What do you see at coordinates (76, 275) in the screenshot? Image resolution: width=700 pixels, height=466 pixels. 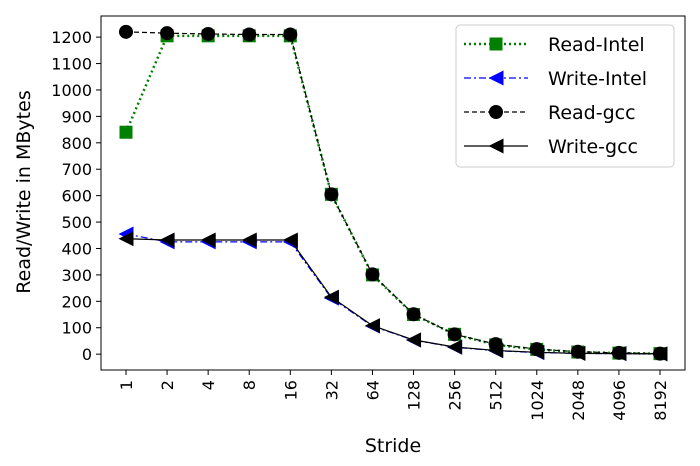 I see `y-tick-label: 300` at bounding box center [76, 275].